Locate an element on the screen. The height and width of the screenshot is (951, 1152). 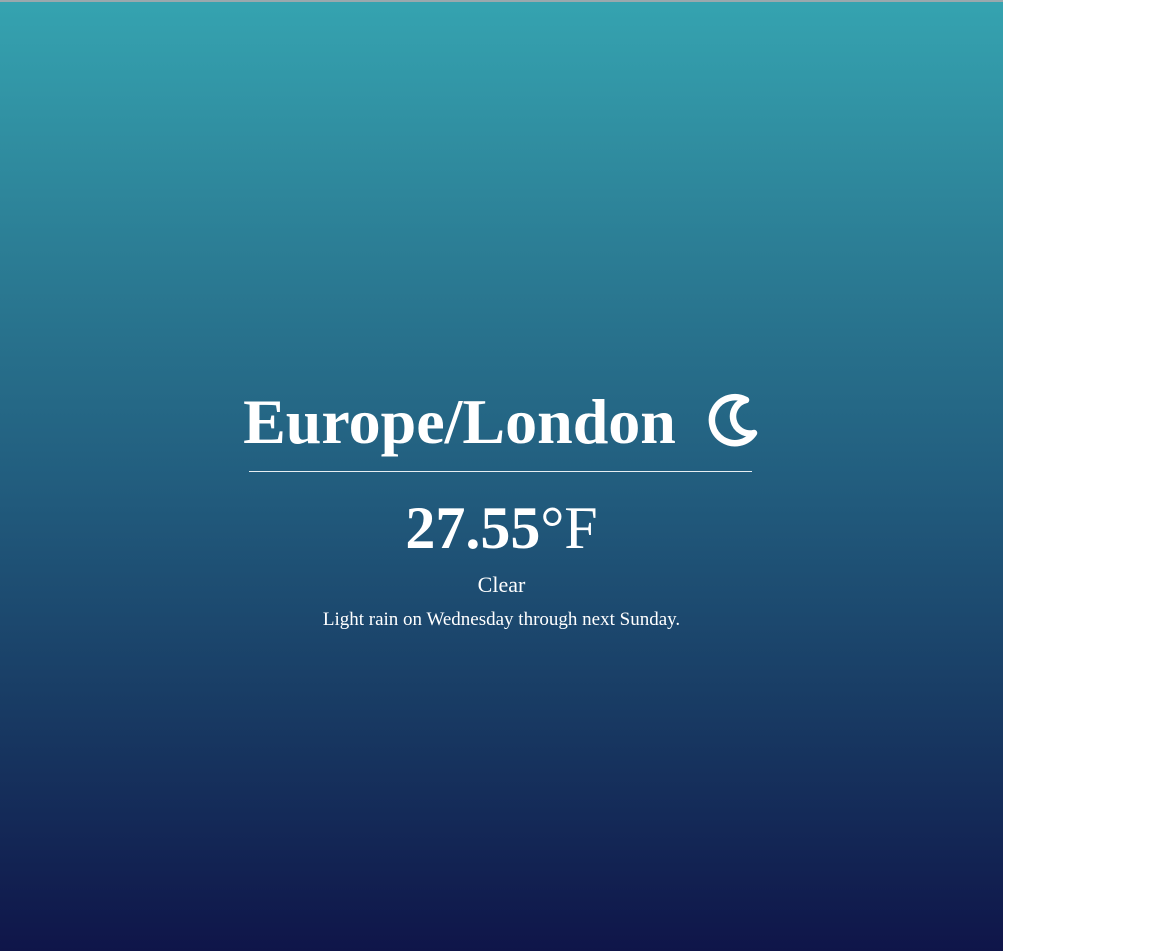
temperature-display: 27.55°F is located at coordinates (501, 528).